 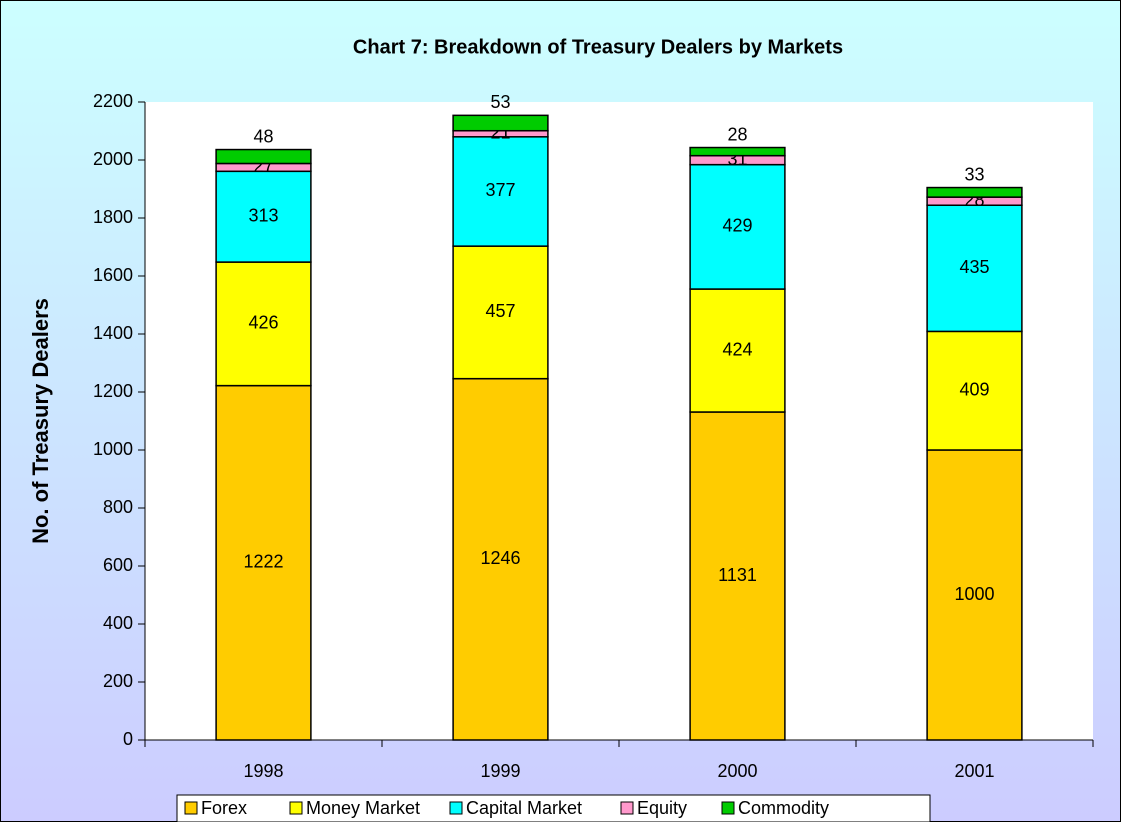 What do you see at coordinates (118, 681) in the screenshot?
I see `y-tick-label: 200` at bounding box center [118, 681].